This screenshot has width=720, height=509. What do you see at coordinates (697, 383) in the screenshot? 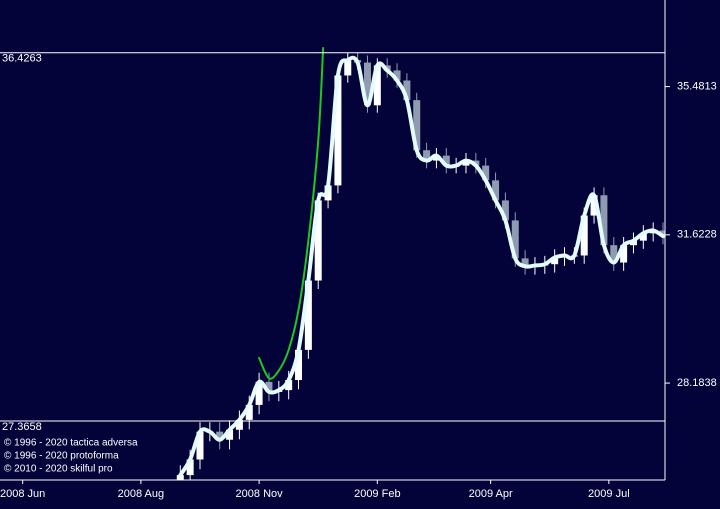
I see `y-tick-label: 28.1838` at bounding box center [697, 383].